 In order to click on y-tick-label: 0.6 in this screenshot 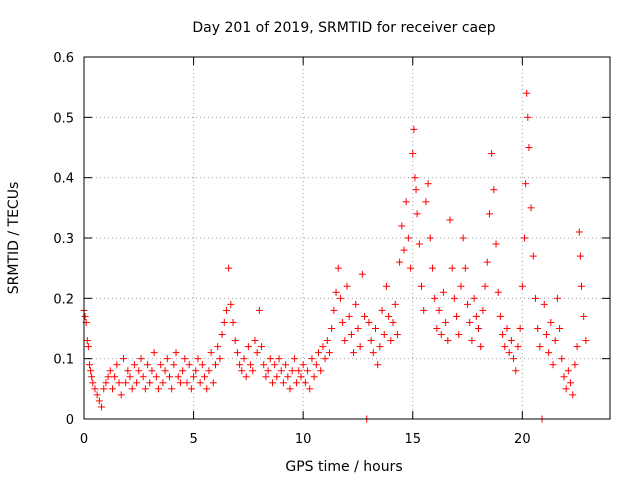, I will do `click(63, 58)`.